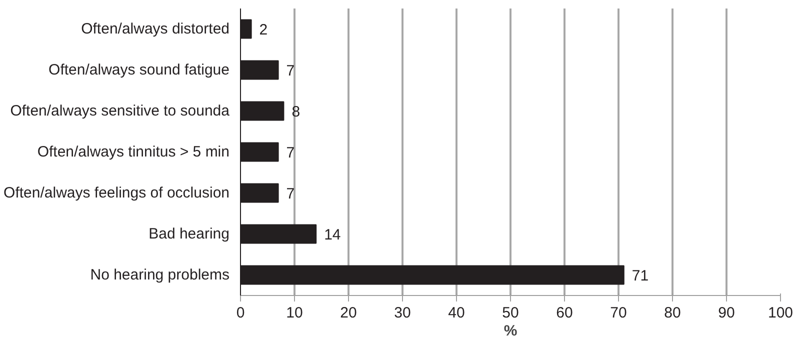 The height and width of the screenshot is (342, 800). Describe the element at coordinates (160, 275) in the screenshot. I see `y-tick-label: No hearing problems` at that location.